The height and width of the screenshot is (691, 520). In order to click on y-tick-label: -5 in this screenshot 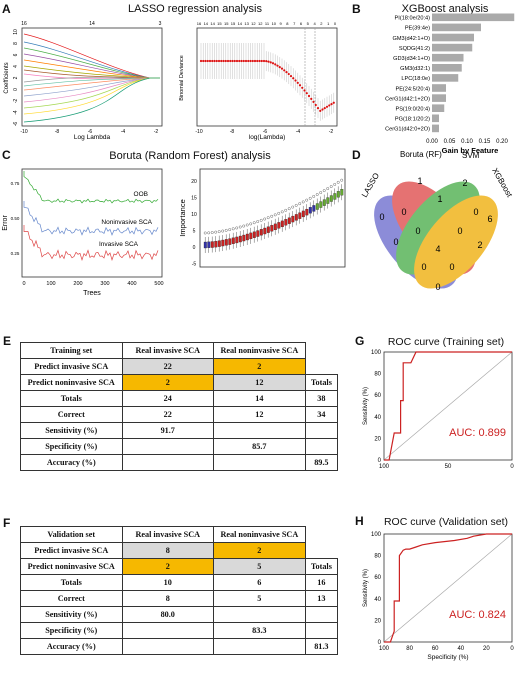, I will do `click(194, 265)`.